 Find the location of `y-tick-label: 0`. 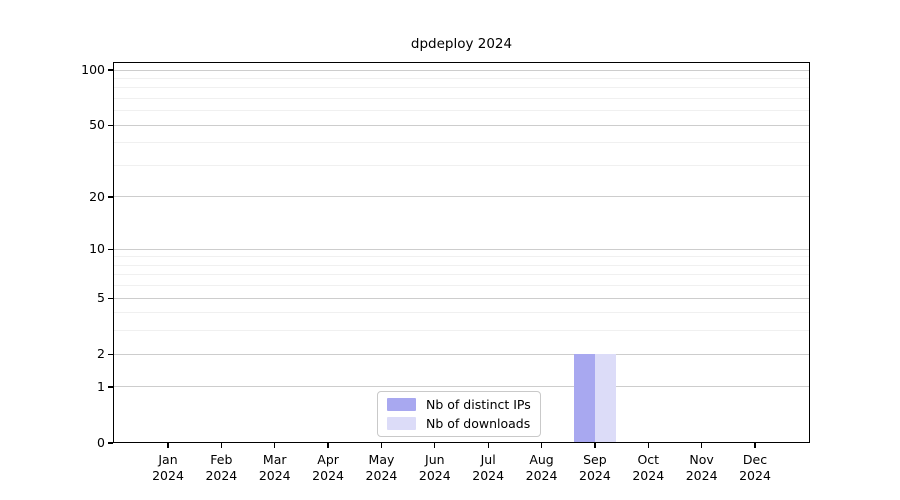

y-tick-label: 0 is located at coordinates (101, 442).